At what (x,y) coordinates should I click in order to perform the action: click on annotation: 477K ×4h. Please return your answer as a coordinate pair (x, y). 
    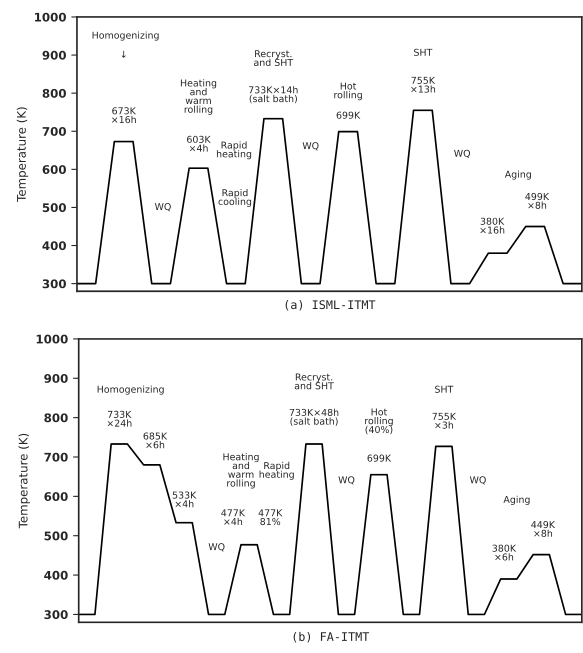
    Looking at the image, I should click on (233, 517).